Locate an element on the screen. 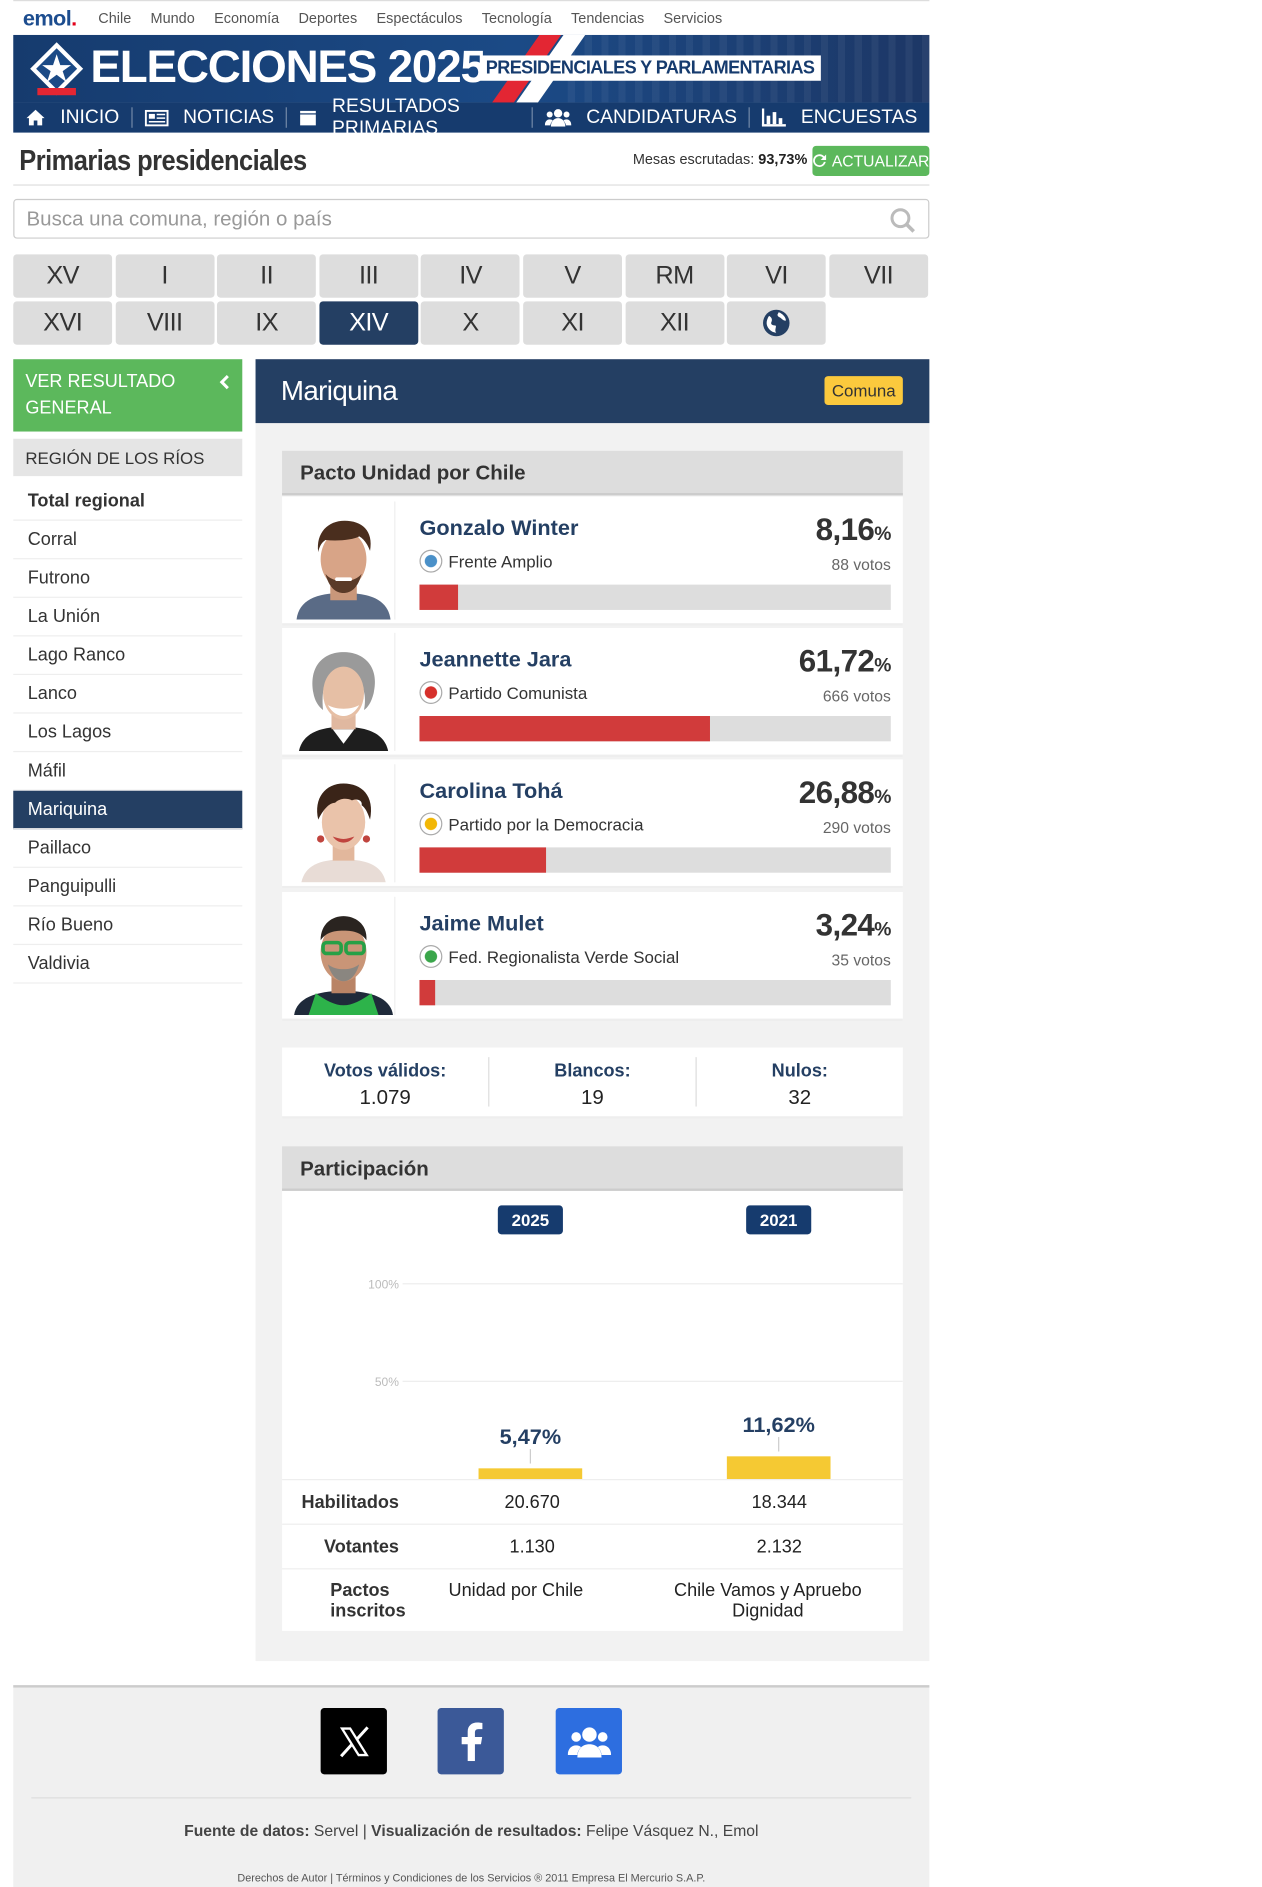  community-button is located at coordinates (588, 1741).